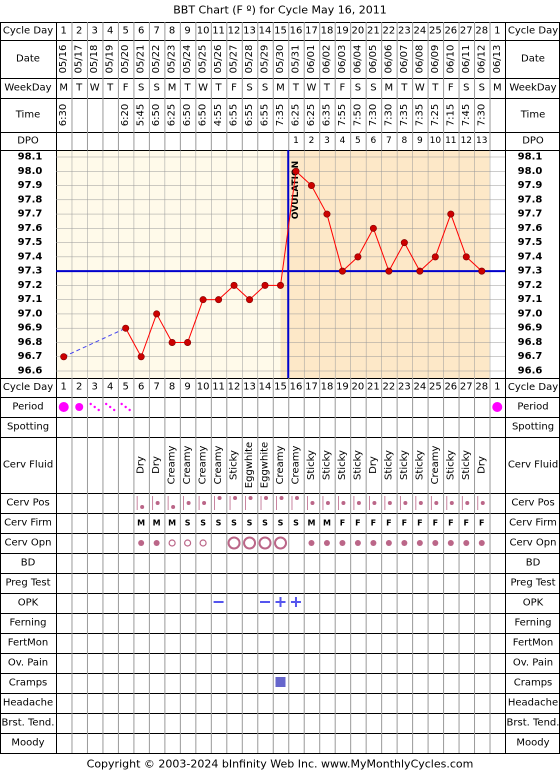 Image resolution: width=560 pixels, height=772 pixels. What do you see at coordinates (358, 387) in the screenshot?
I see `cycle-day-label-bottom: 20` at bounding box center [358, 387].